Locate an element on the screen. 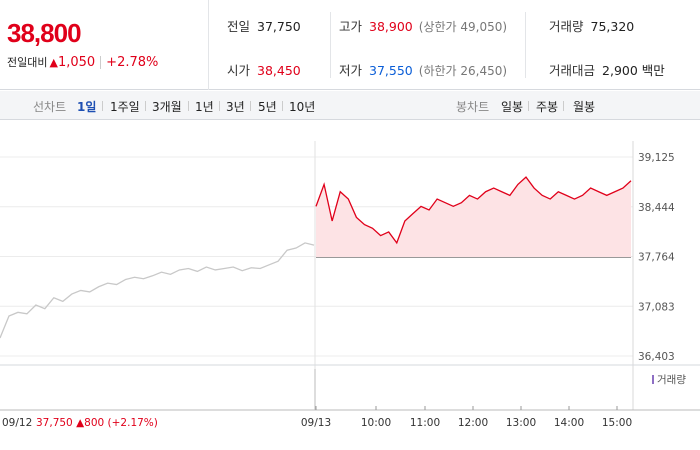  volume-legend-swatch is located at coordinates (653, 379).